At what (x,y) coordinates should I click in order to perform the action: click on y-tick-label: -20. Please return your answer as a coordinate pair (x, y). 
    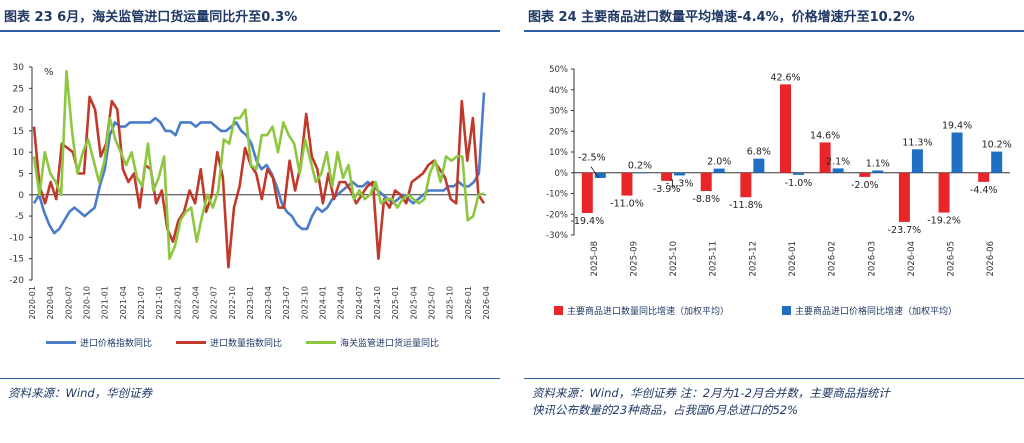
    Looking at the image, I should click on (16, 281).